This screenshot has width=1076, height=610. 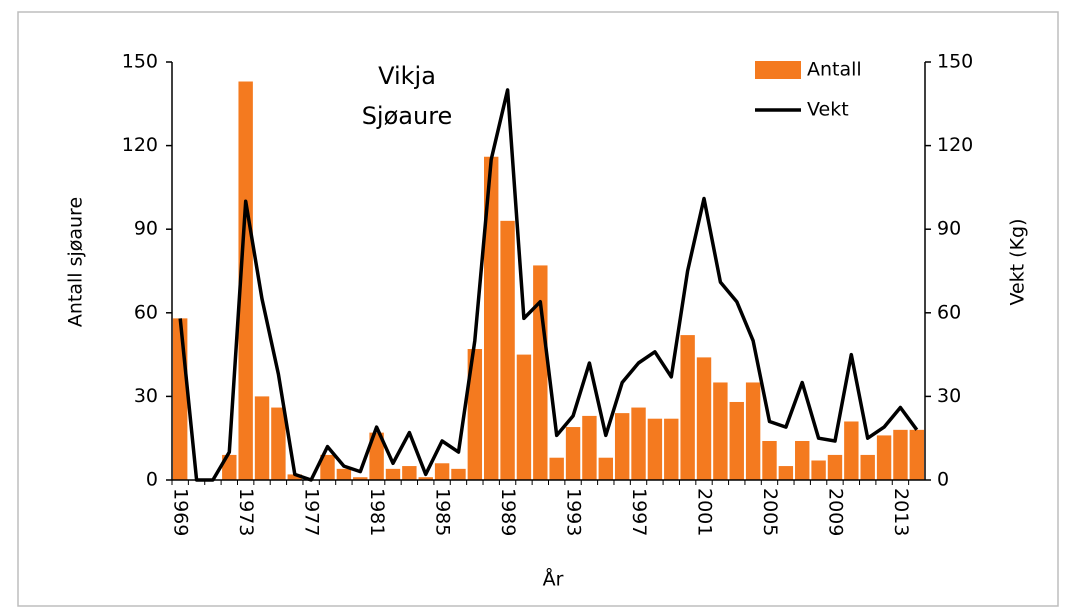 I want to click on chart-title: Sjøaure, so click(x=407, y=116).